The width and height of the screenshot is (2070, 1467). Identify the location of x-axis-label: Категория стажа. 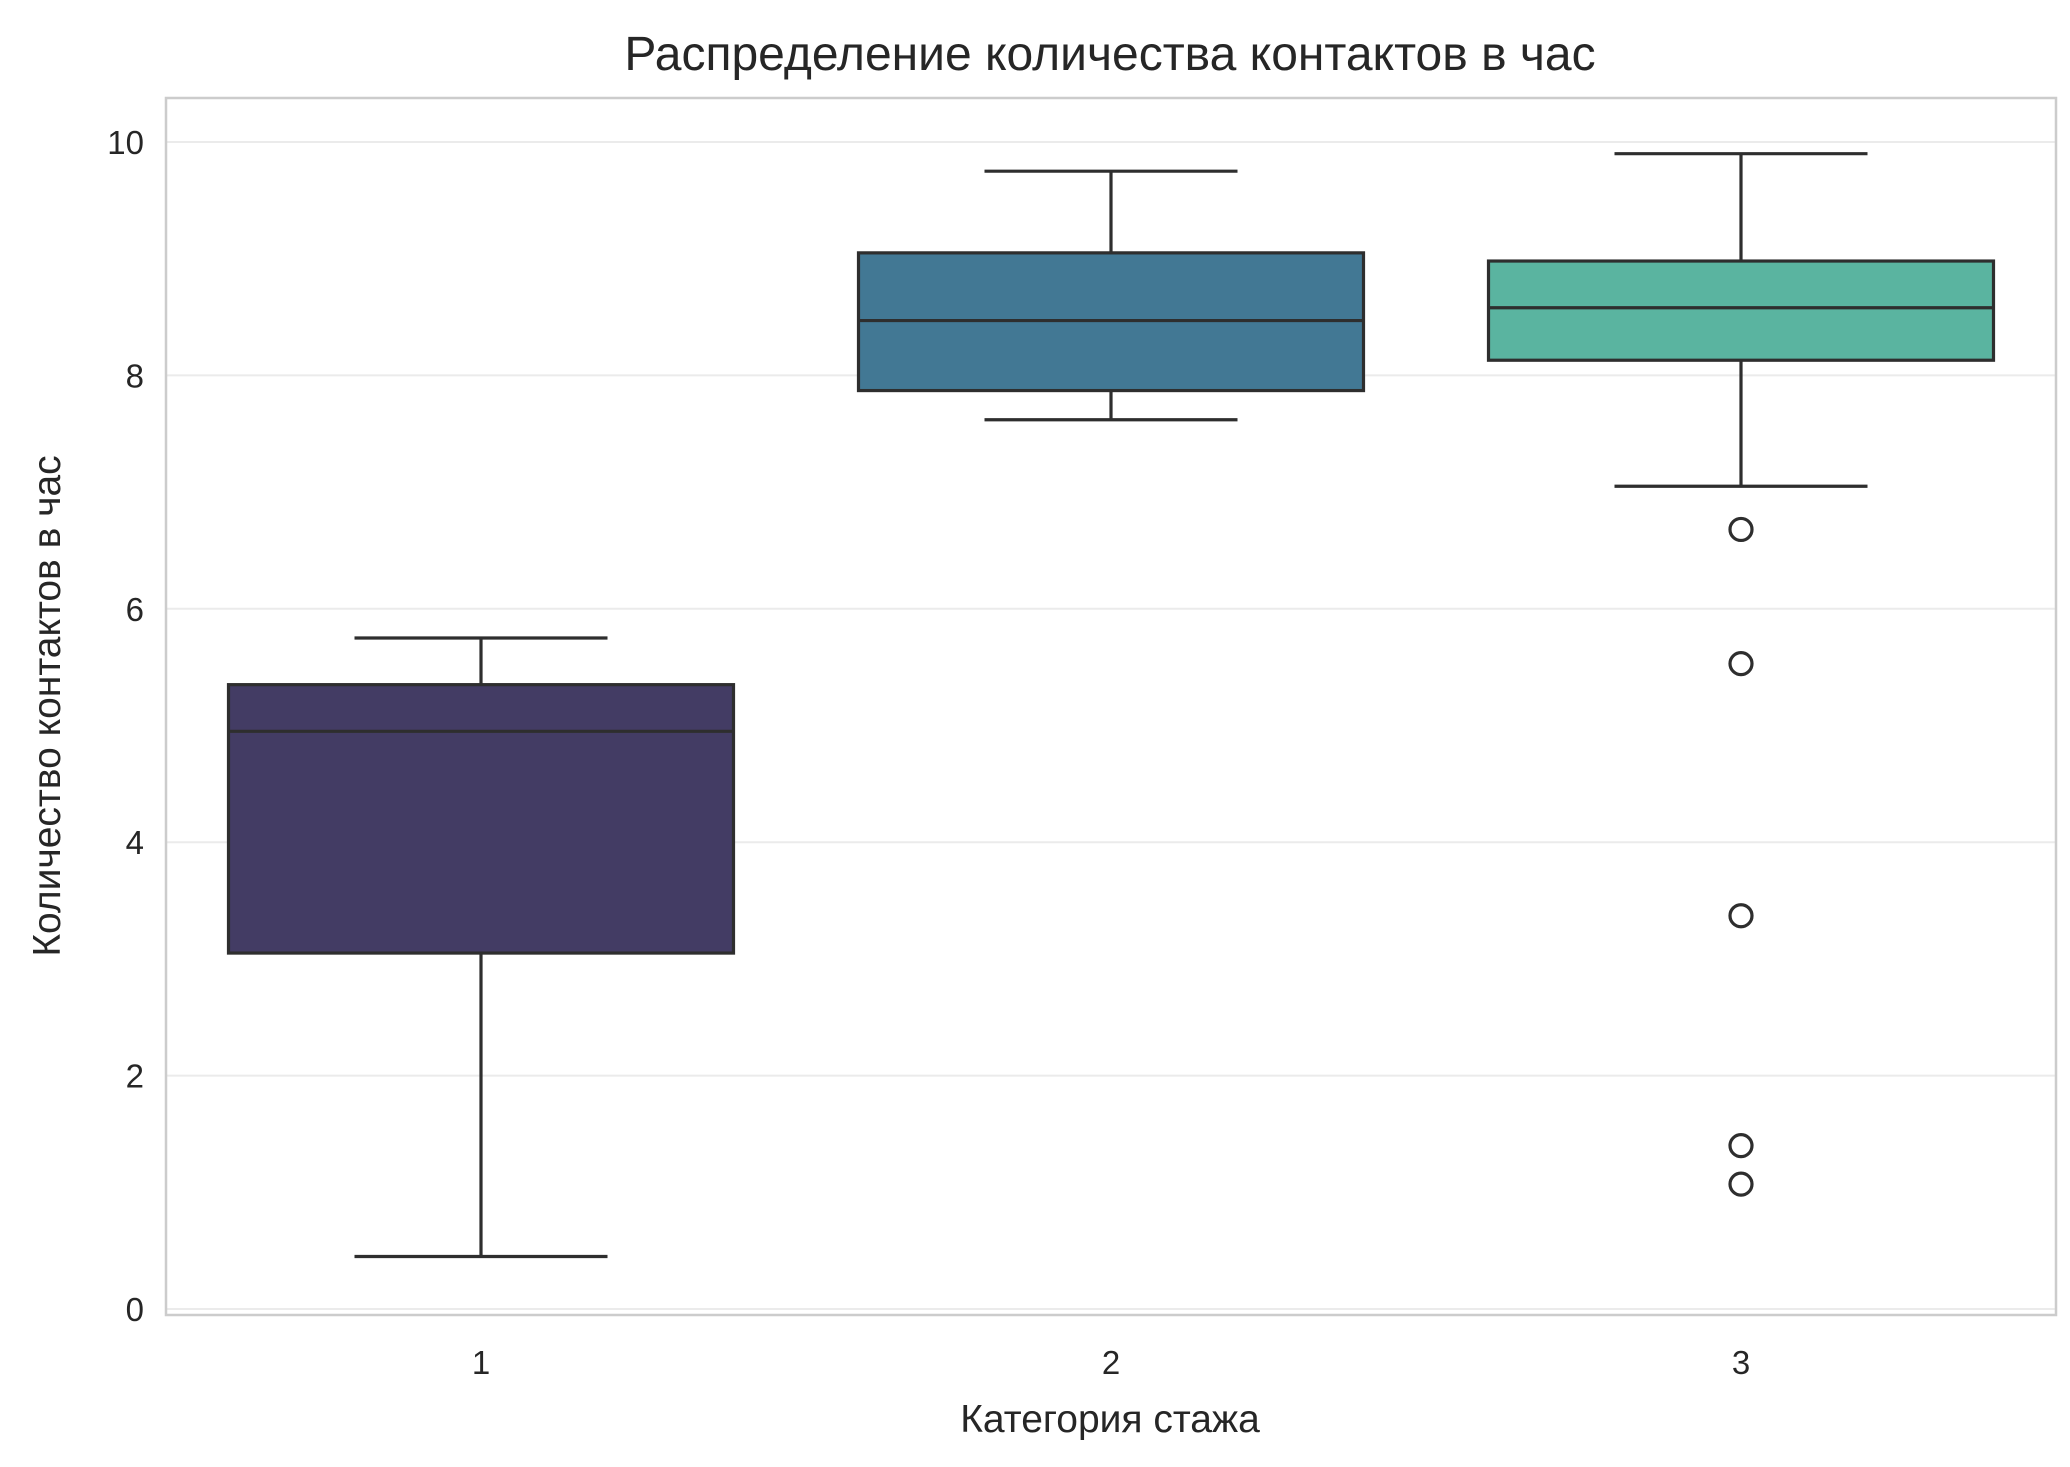
(1110, 1419).